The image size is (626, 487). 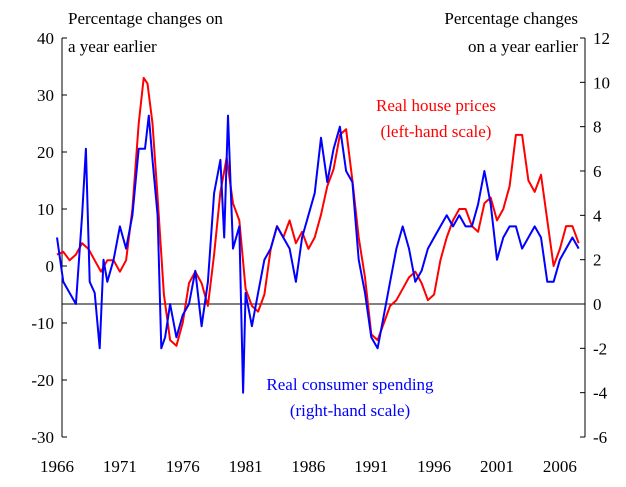 What do you see at coordinates (183, 466) in the screenshot?
I see `x-tick-label: 1976` at bounding box center [183, 466].